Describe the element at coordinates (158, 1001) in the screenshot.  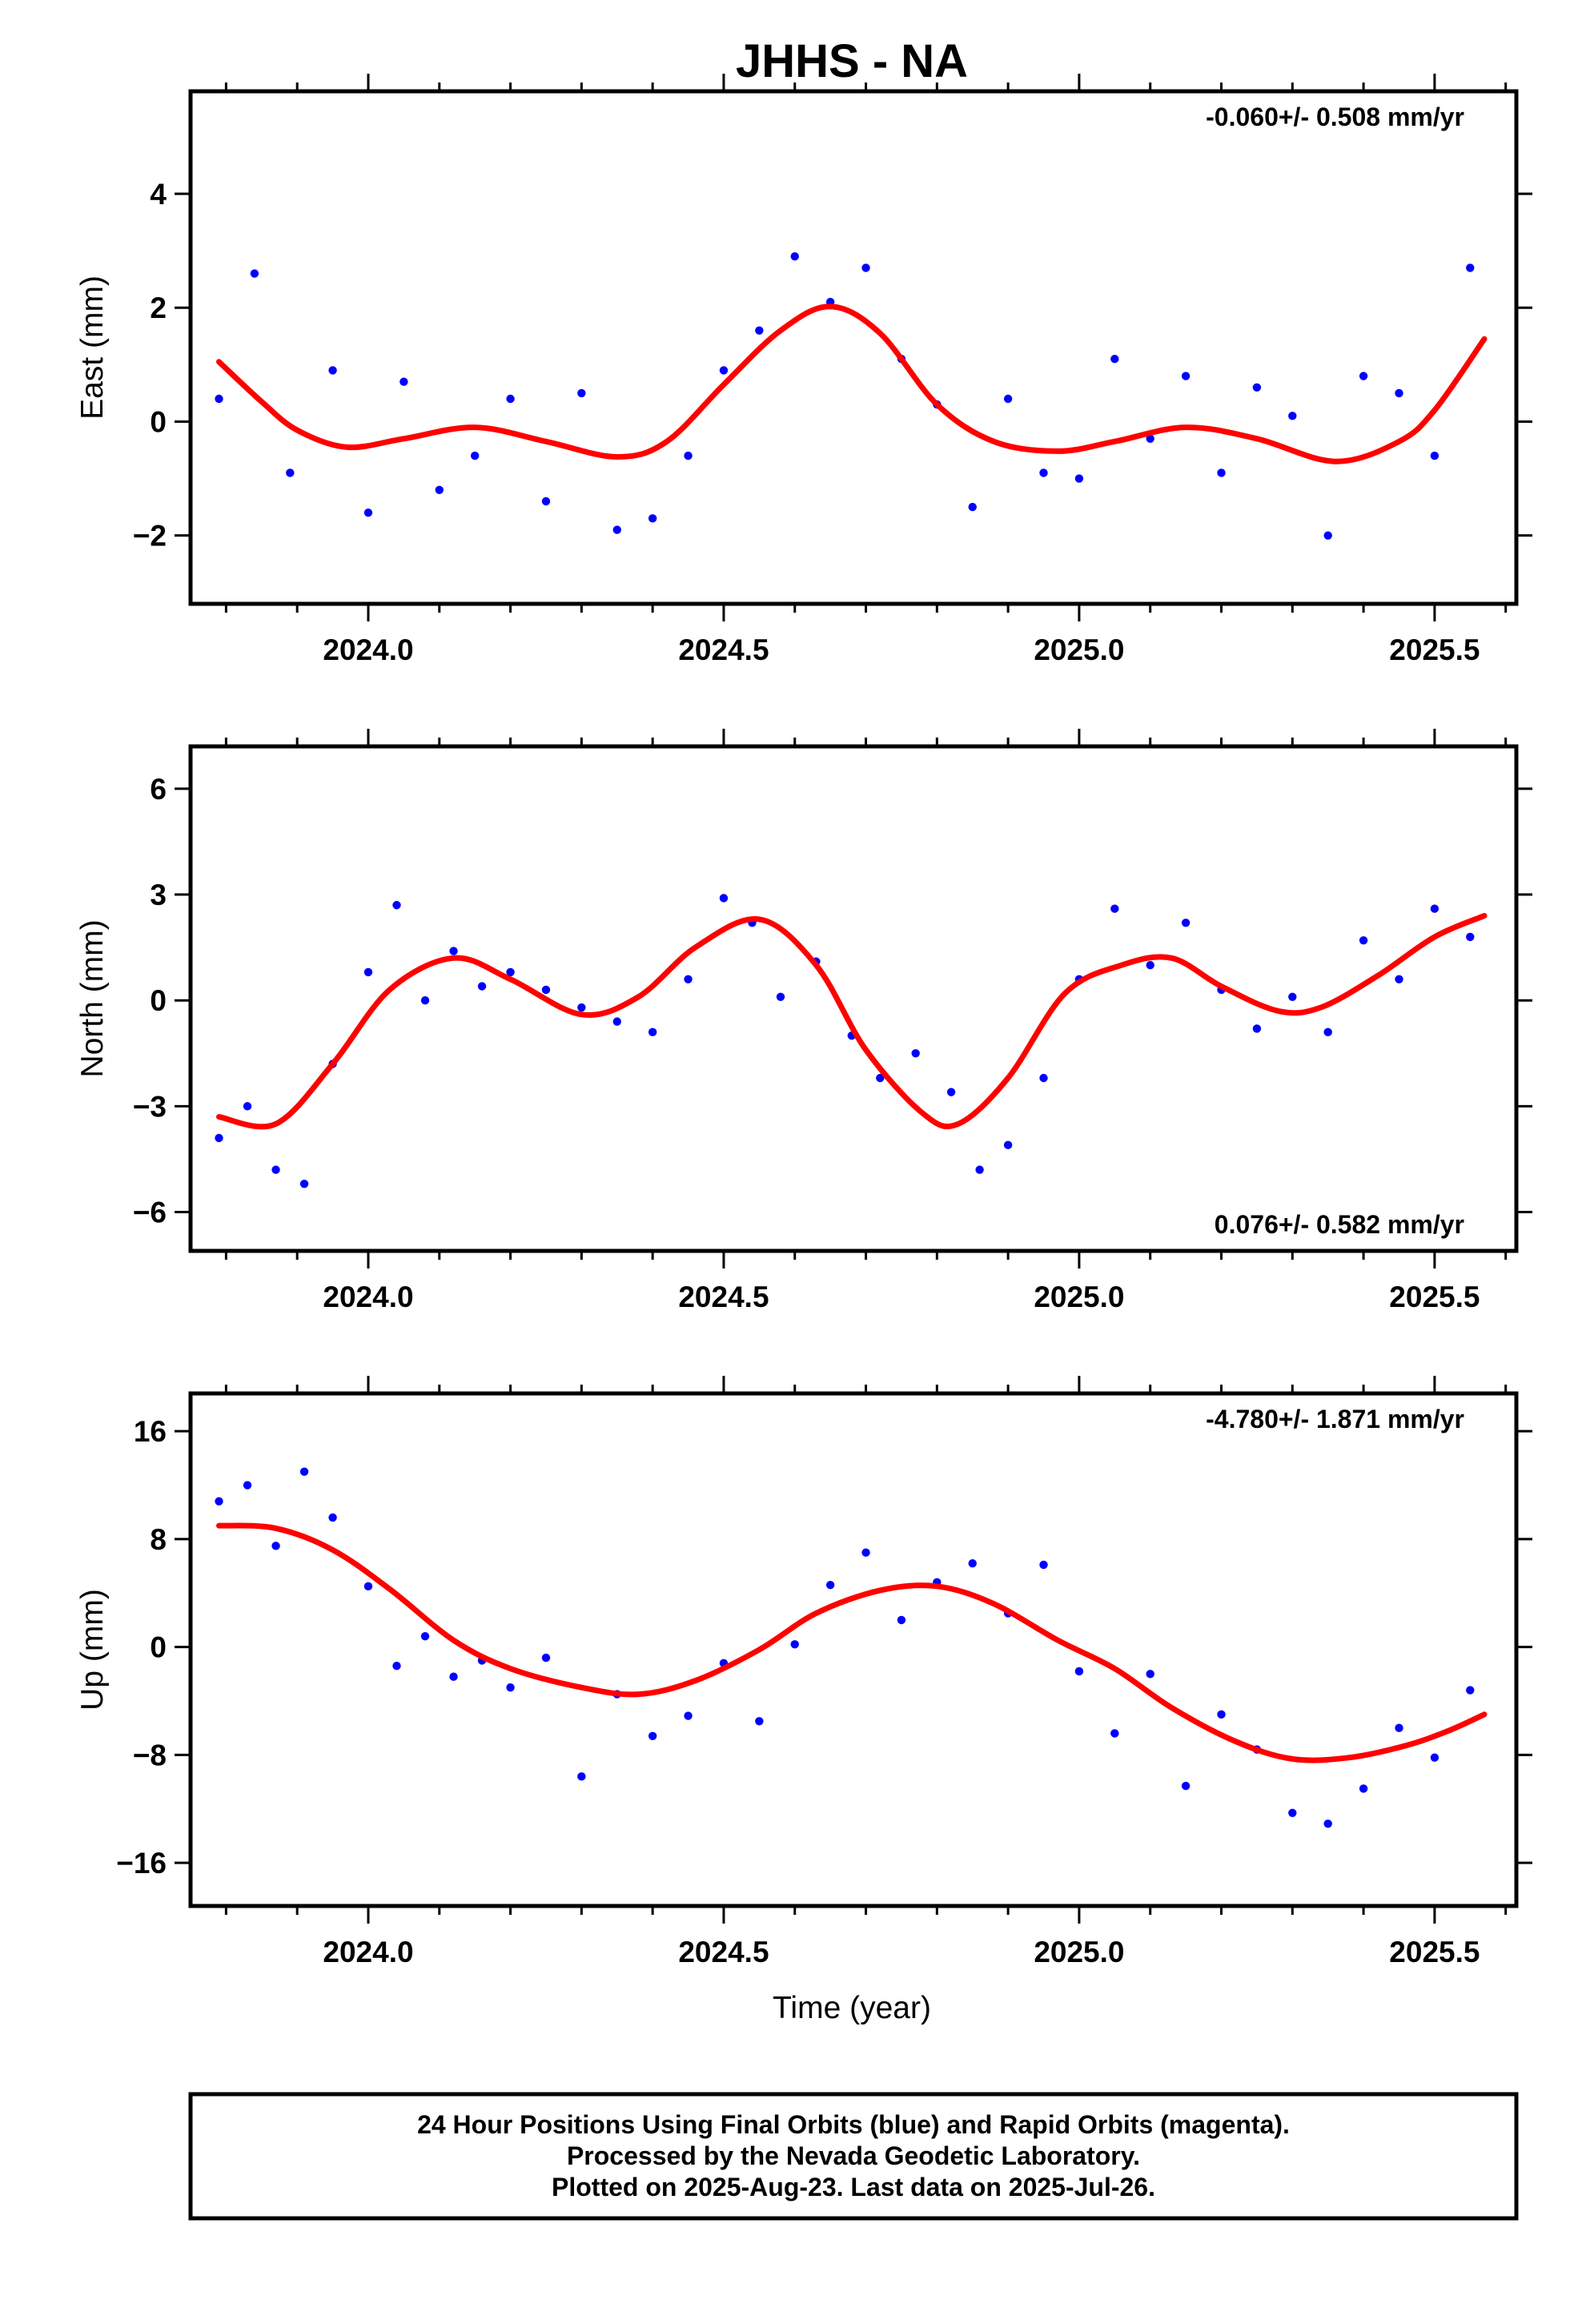
I see `north-y-tick-label: 0` at that location.